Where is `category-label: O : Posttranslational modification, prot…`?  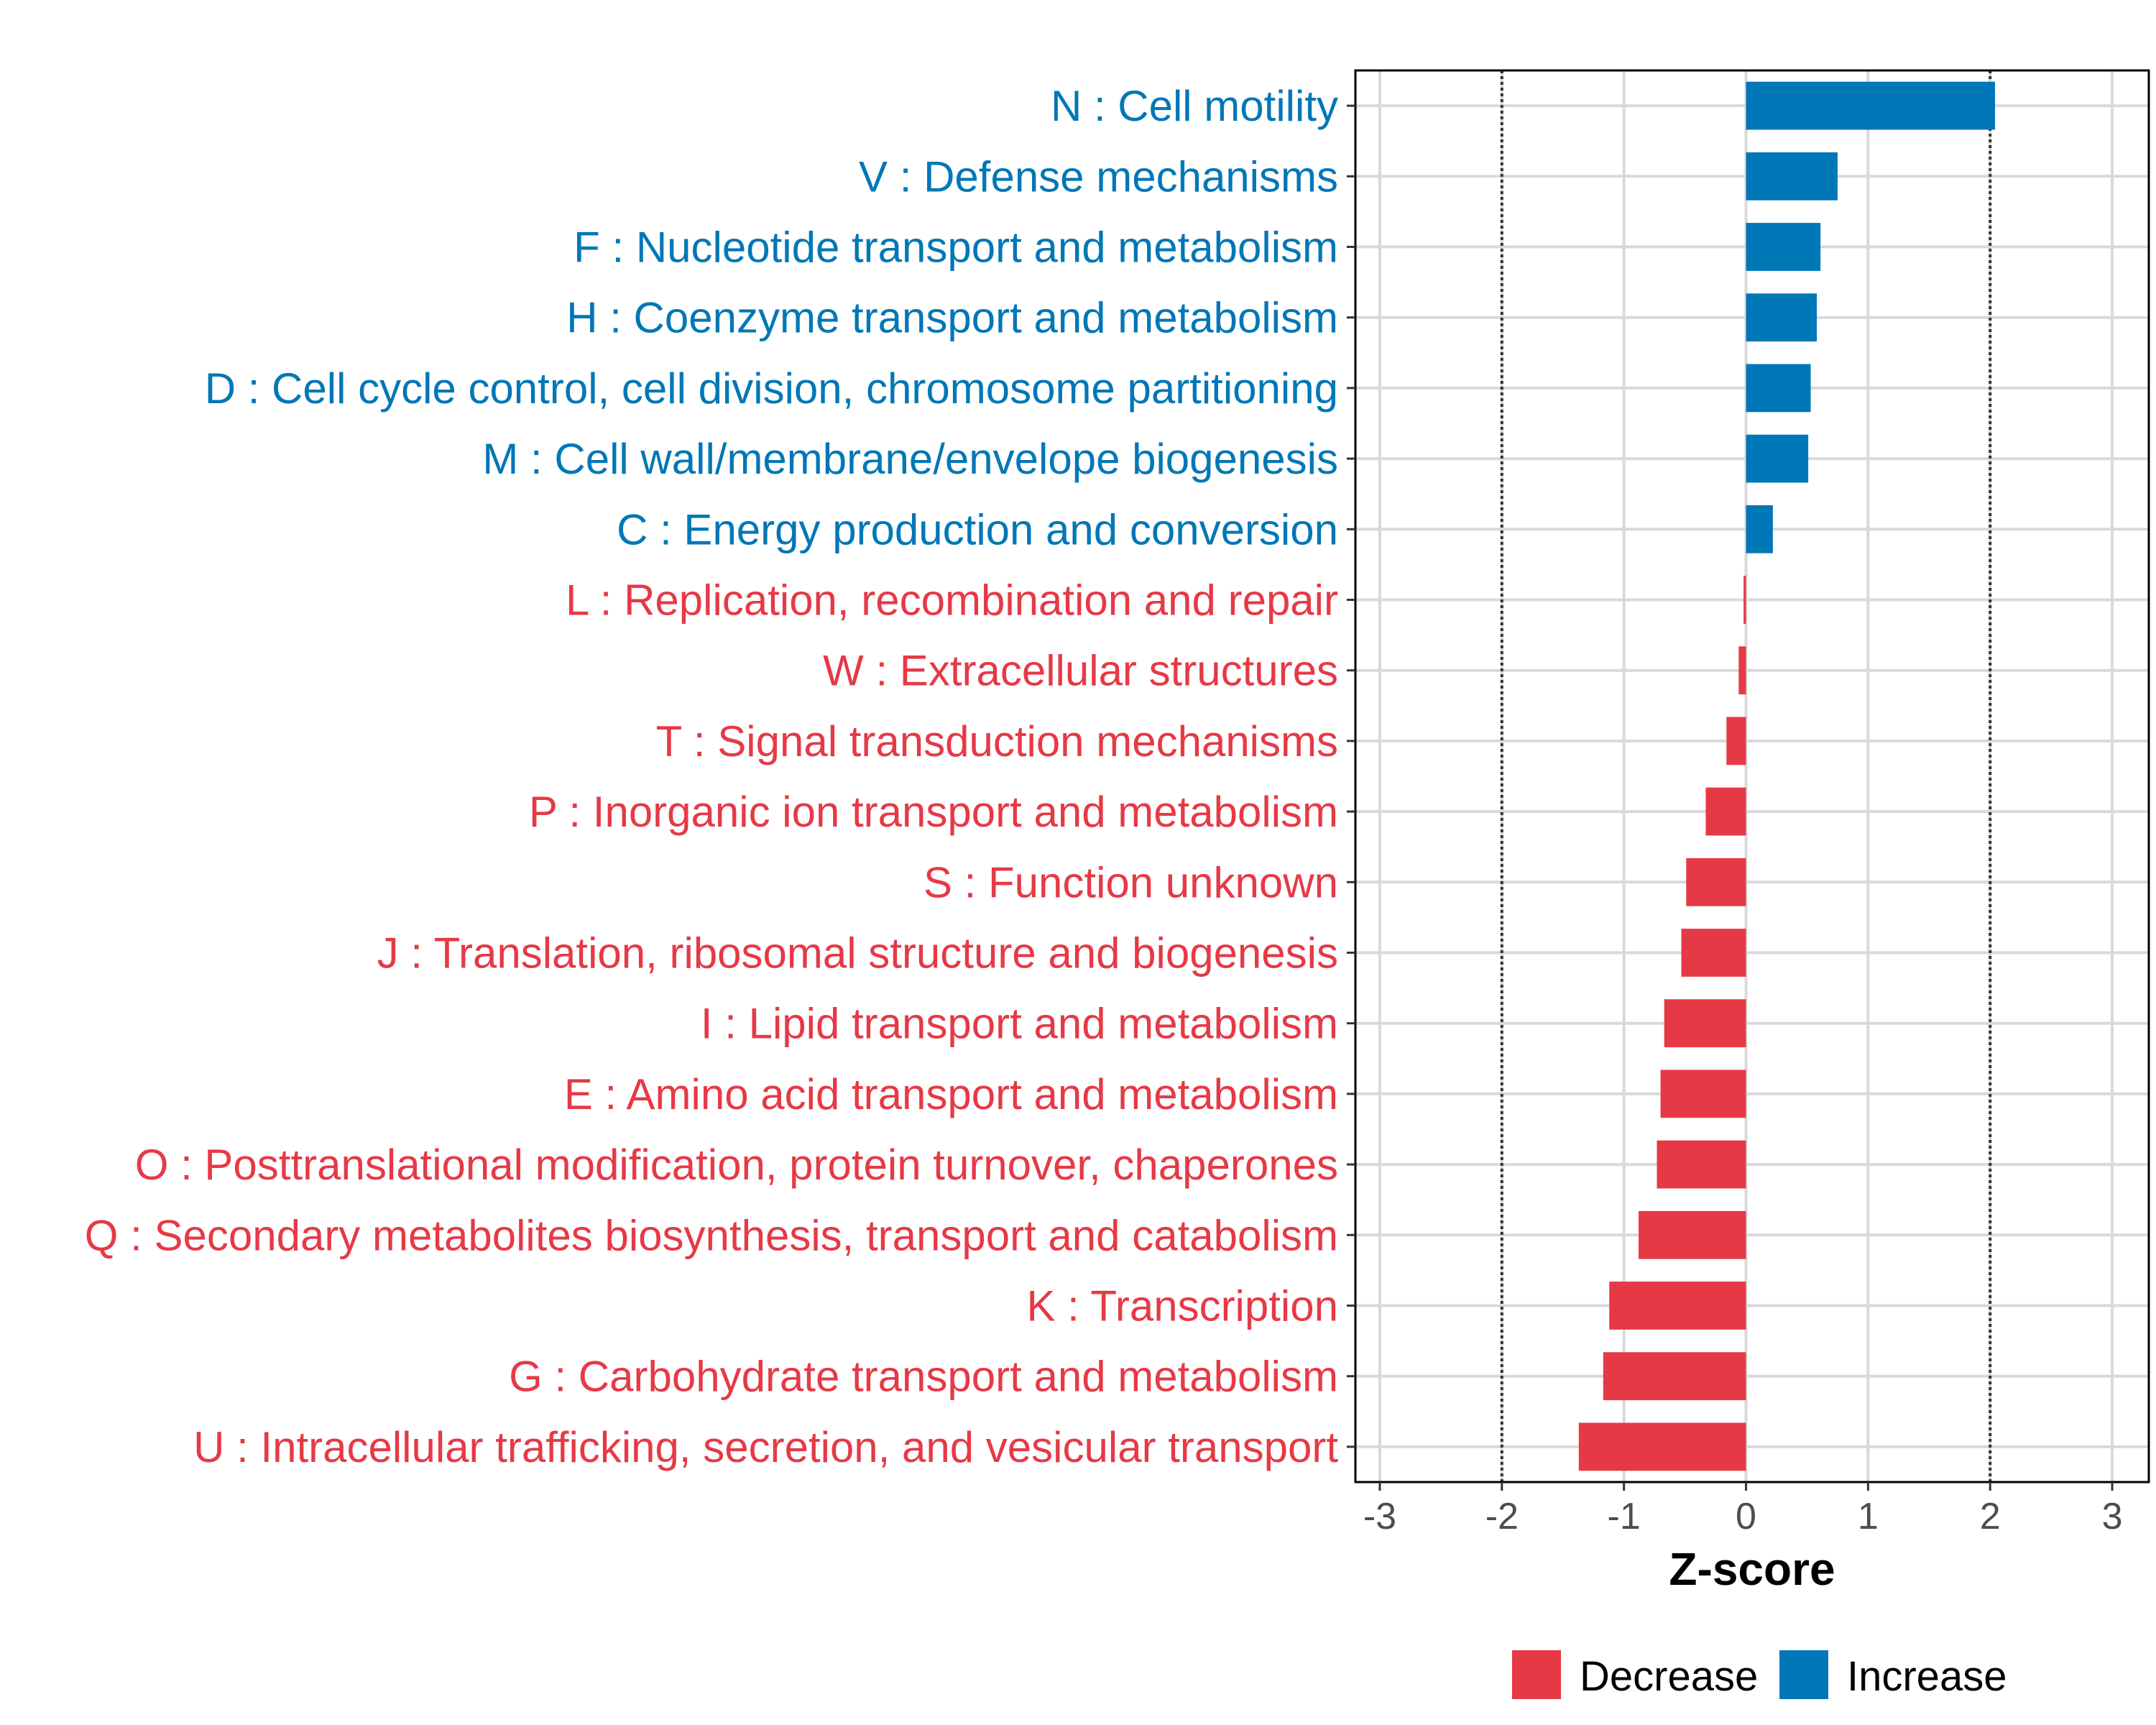 category-label: O : Posttranslational modification, prot… is located at coordinates (737, 1165).